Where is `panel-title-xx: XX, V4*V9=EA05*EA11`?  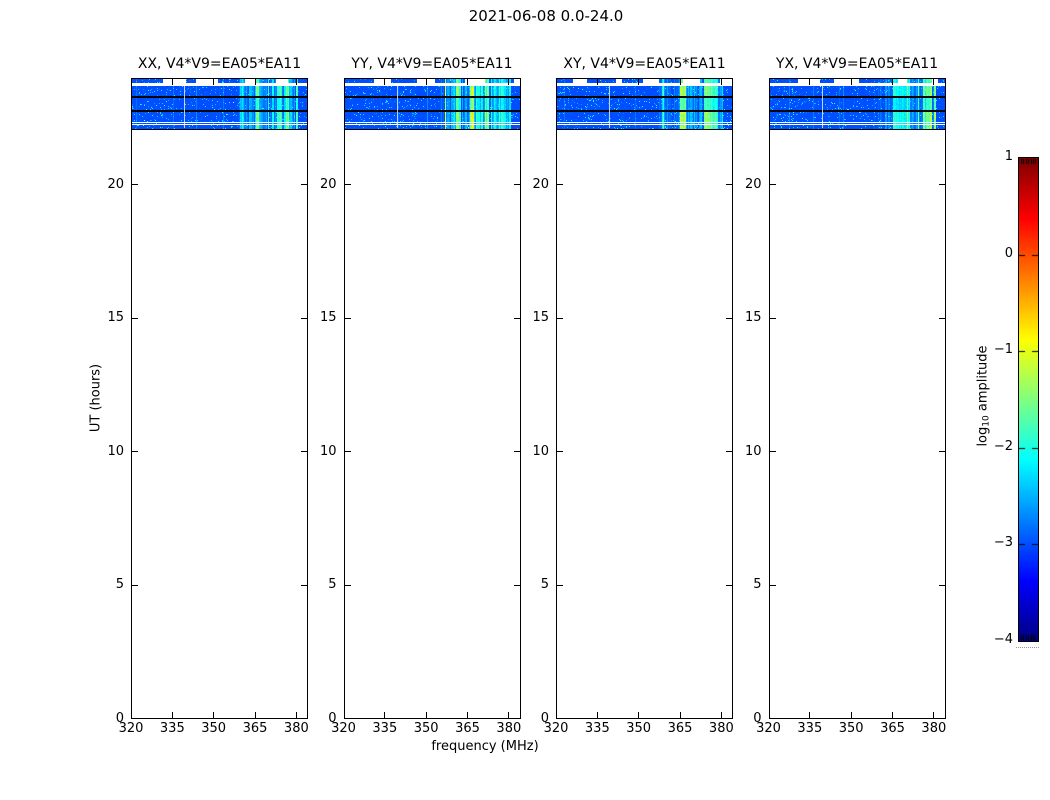 panel-title-xx: XX, V4*V9=EA05*EA11 is located at coordinates (219, 64).